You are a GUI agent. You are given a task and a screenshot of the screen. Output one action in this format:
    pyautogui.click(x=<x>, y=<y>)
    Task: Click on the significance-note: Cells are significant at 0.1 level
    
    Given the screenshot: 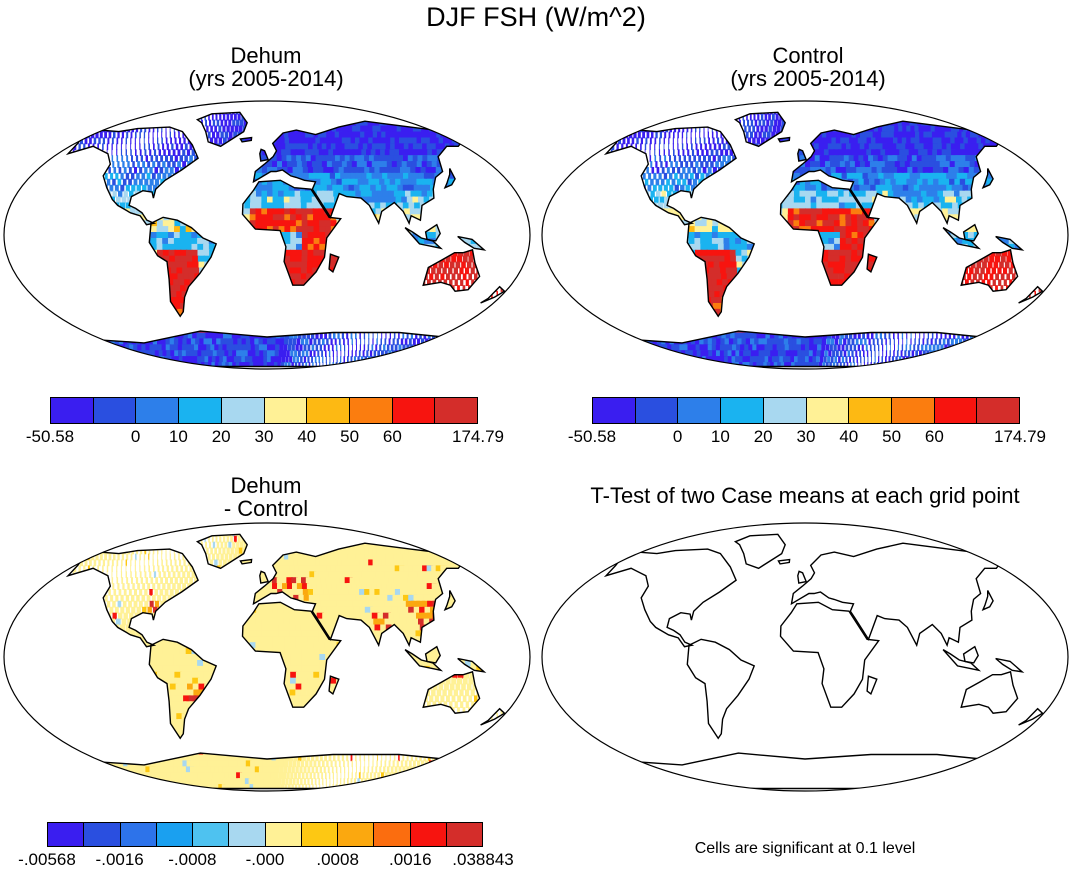 What is the action you would take?
    pyautogui.click(x=805, y=849)
    